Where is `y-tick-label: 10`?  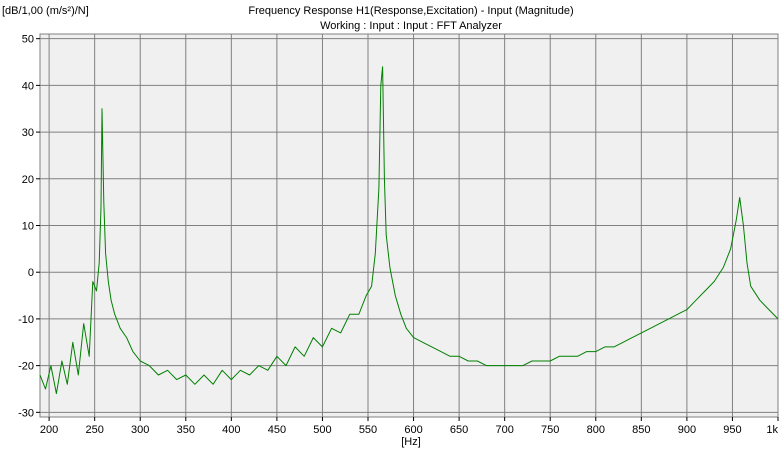
y-tick-label: 10 is located at coordinates (28, 227).